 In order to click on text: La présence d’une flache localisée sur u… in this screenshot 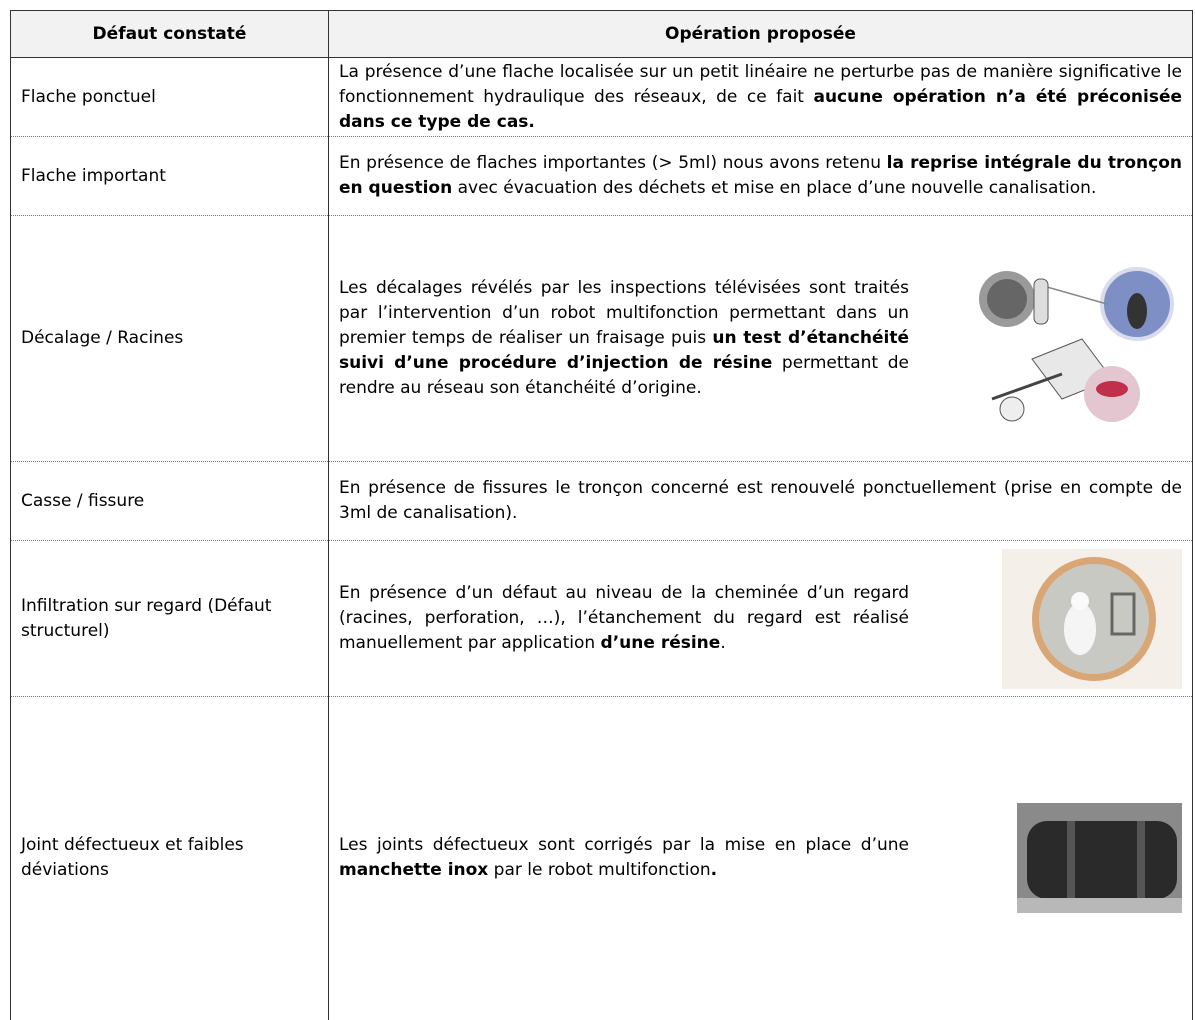, I will do `click(760, 84)`.